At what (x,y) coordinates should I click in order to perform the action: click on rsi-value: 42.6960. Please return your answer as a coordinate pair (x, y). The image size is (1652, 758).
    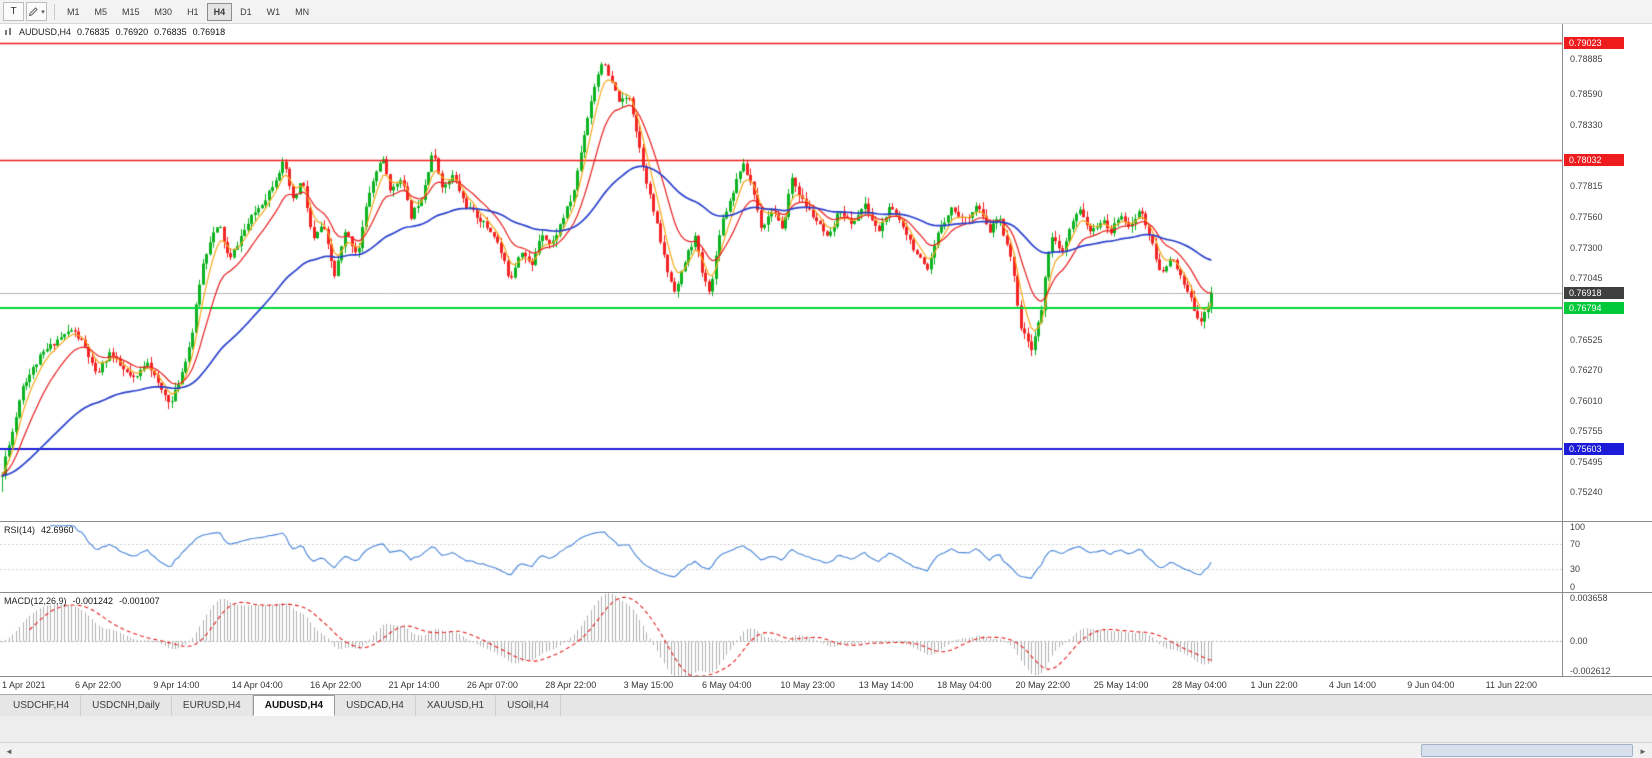
    Looking at the image, I should click on (57, 530).